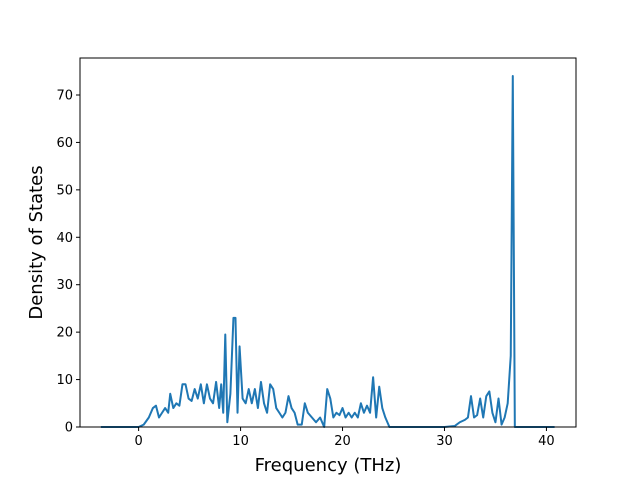 The width and height of the screenshot is (640, 480). I want to click on y-tick-label: 30, so click(64, 285).